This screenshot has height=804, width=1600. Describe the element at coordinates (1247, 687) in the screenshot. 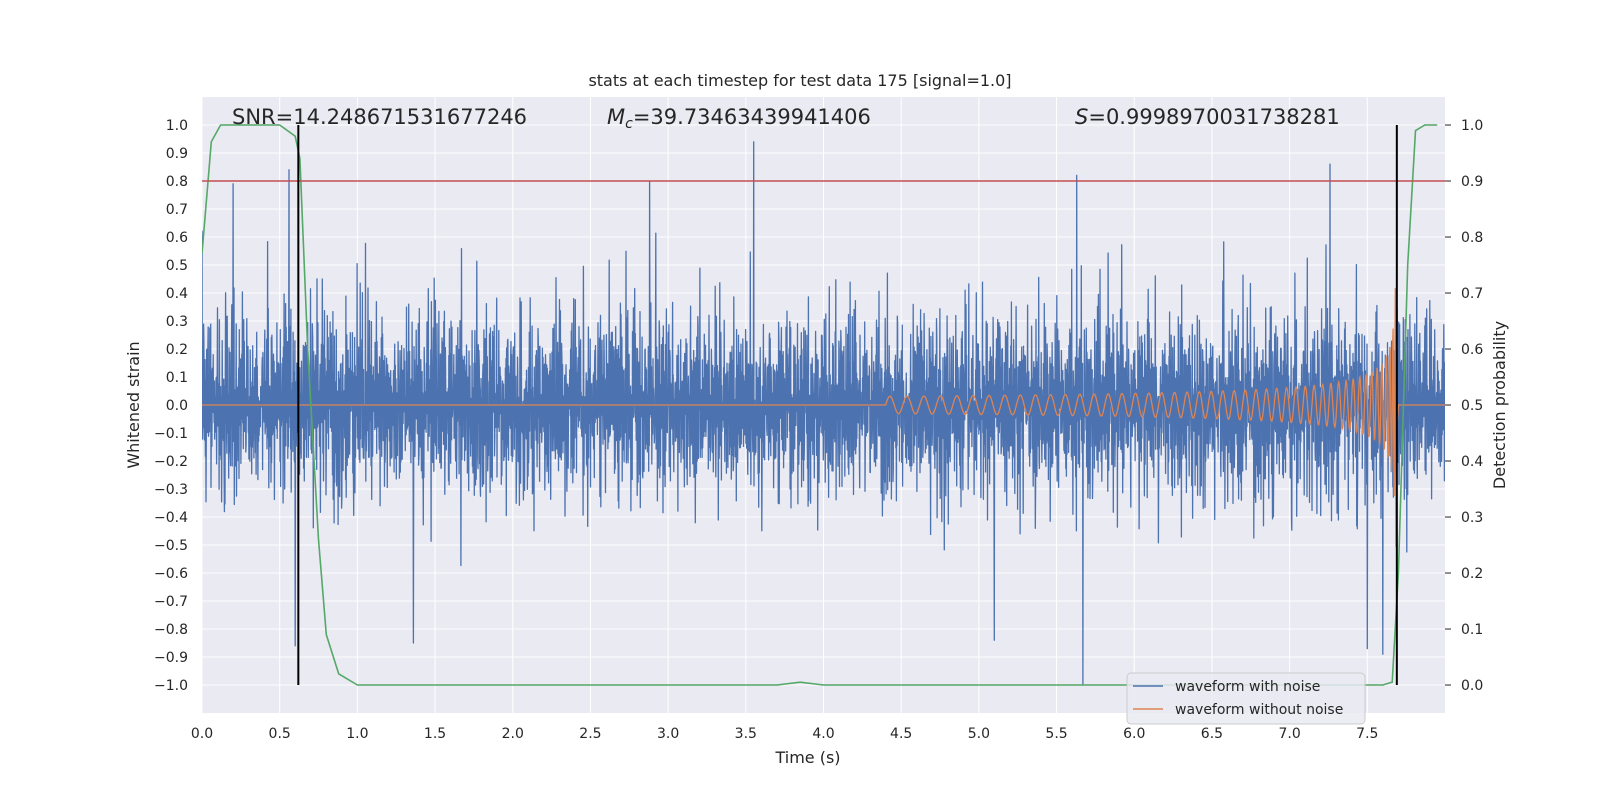

I see `legend-label-noise: waveform with noise` at that location.